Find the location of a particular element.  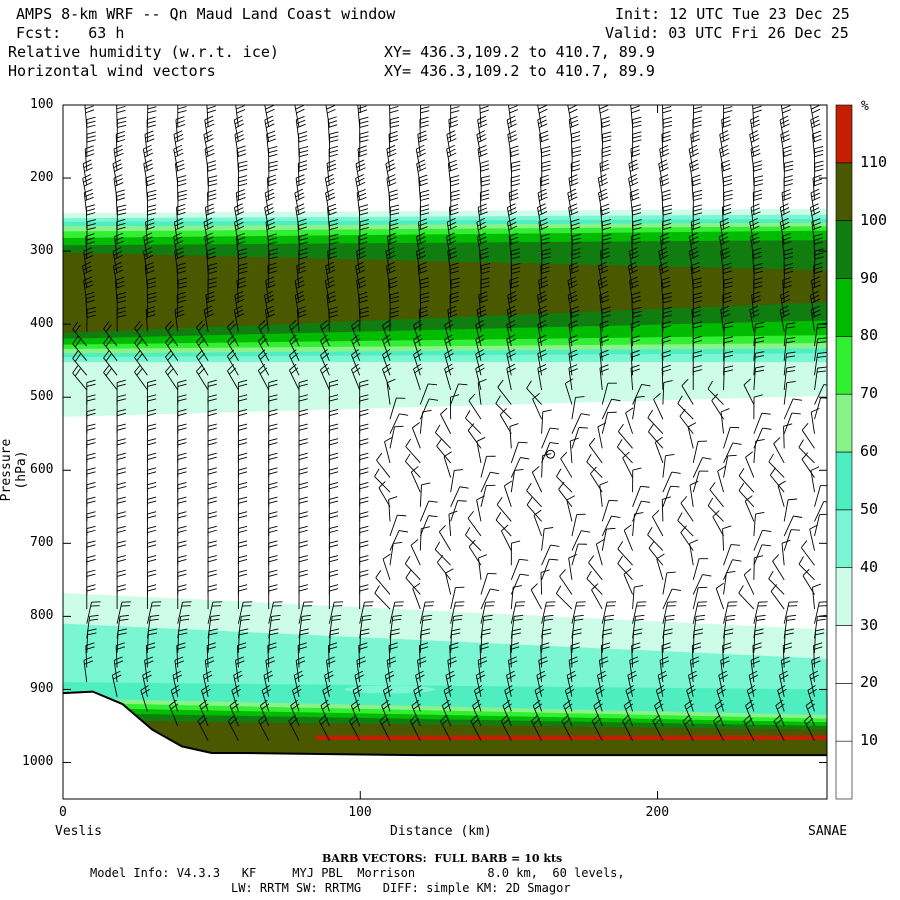

colorbar-level: 10 is located at coordinates (869, 740).